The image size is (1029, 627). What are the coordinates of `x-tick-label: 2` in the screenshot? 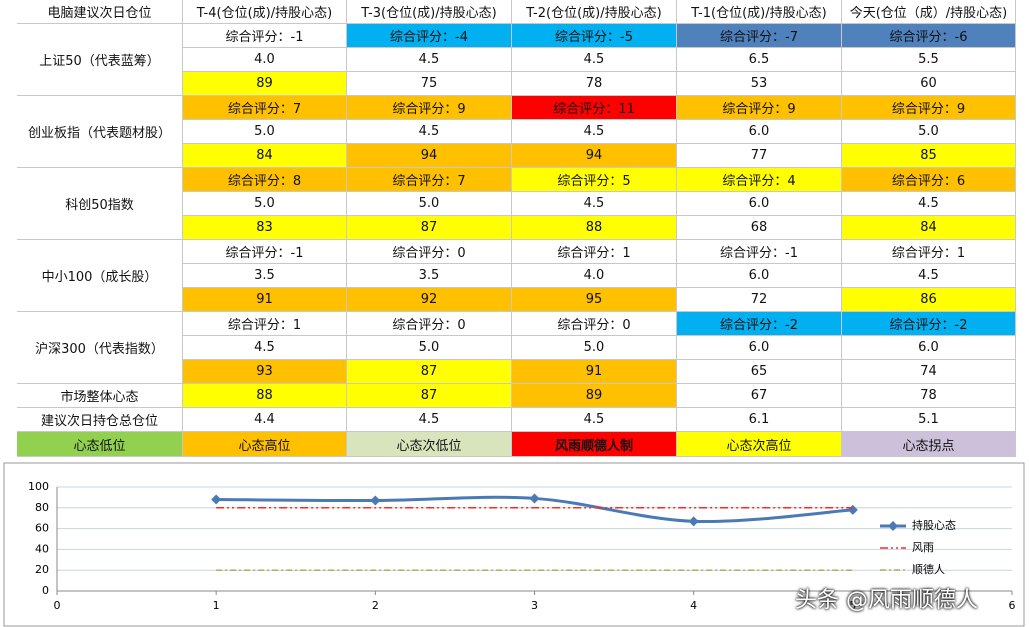 It's located at (375, 605).